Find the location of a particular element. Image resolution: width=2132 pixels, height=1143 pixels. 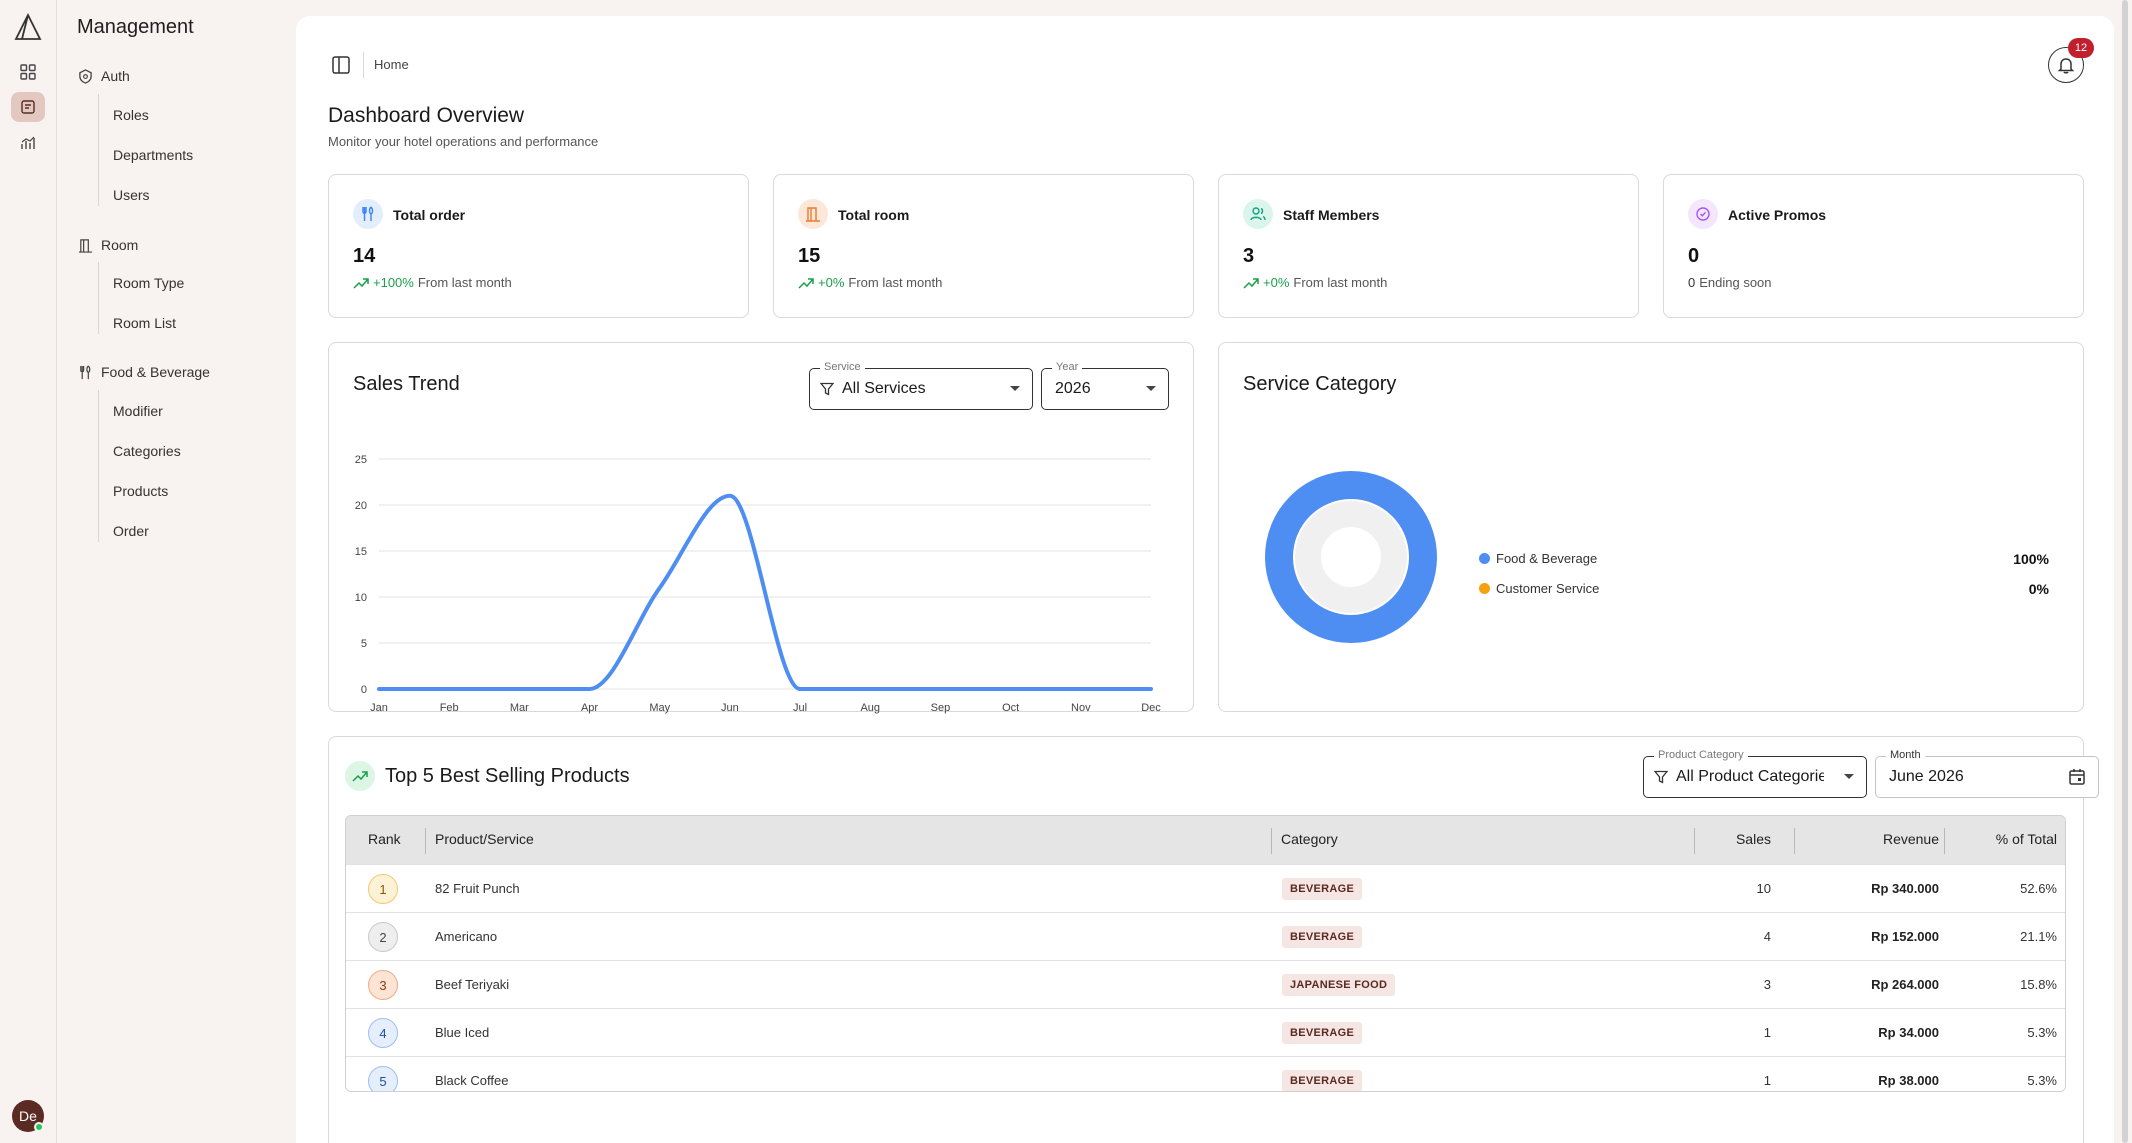

column-header-revenue: Revenue is located at coordinates (1910, 839).